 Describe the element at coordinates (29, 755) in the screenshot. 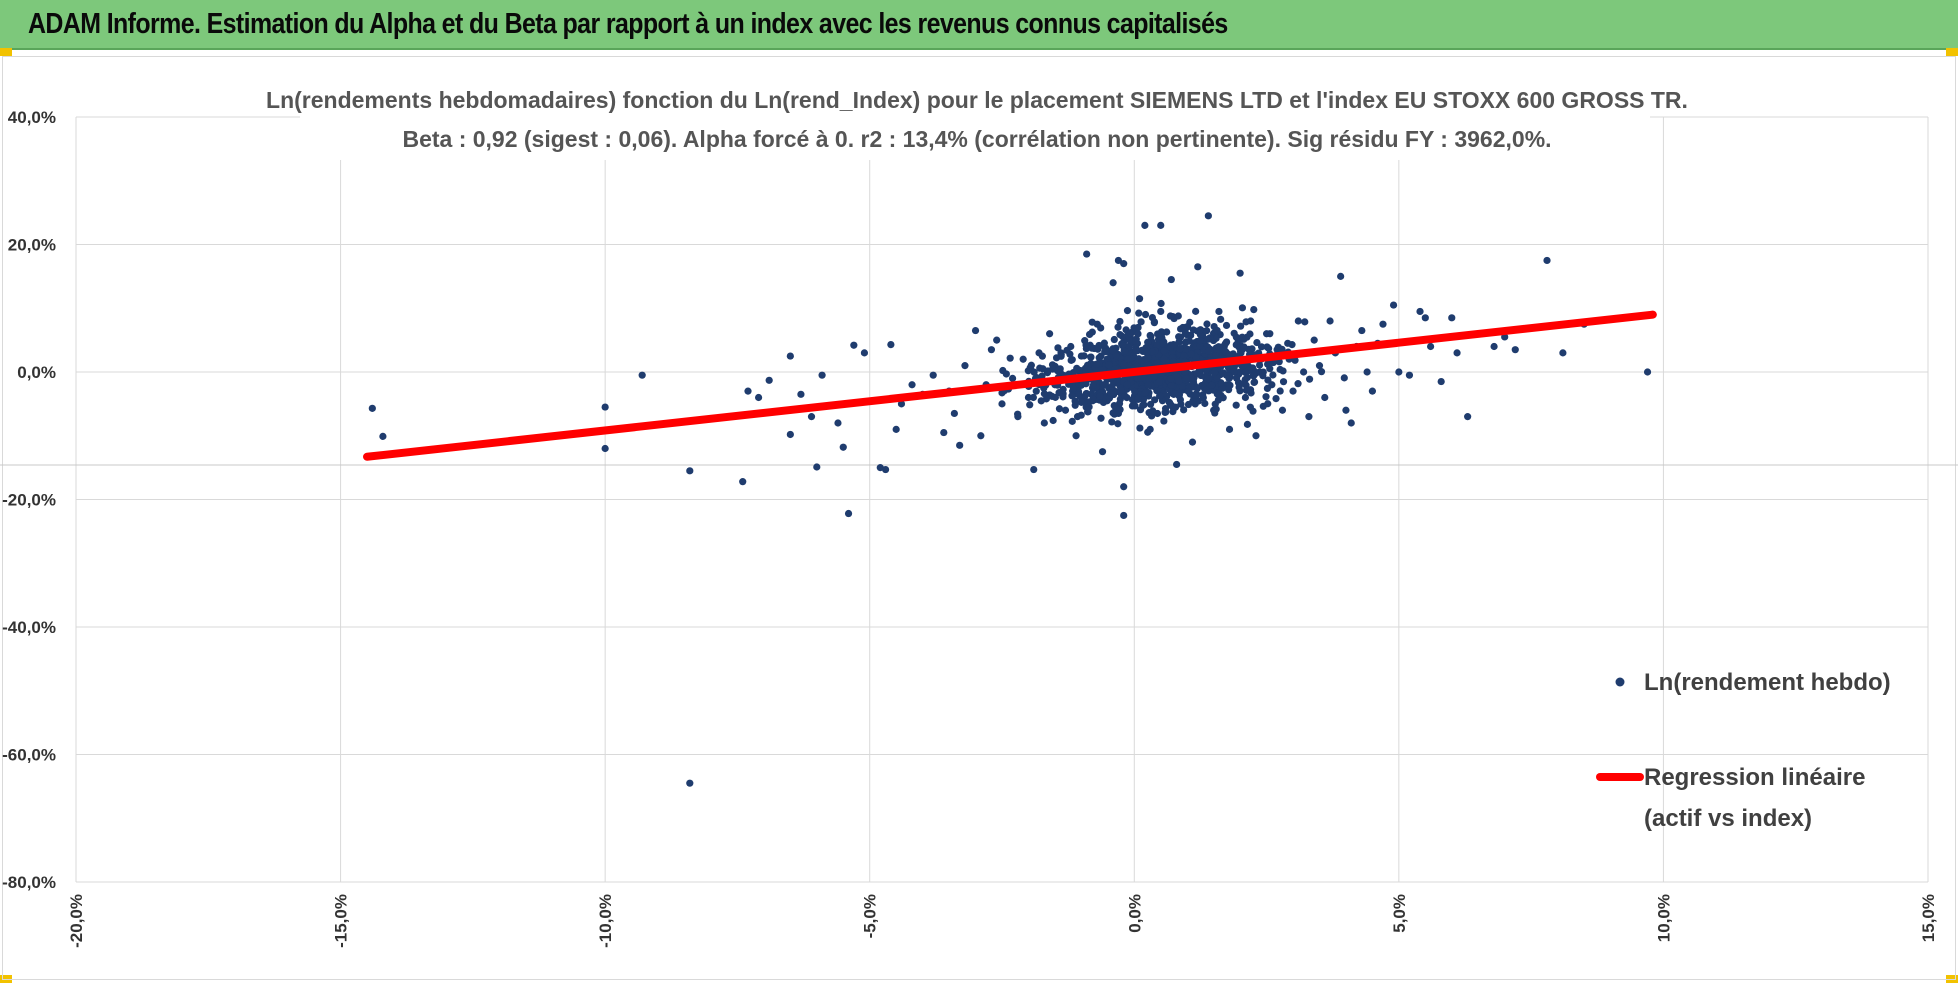

I see `y-tick-label: -60,0%` at that location.